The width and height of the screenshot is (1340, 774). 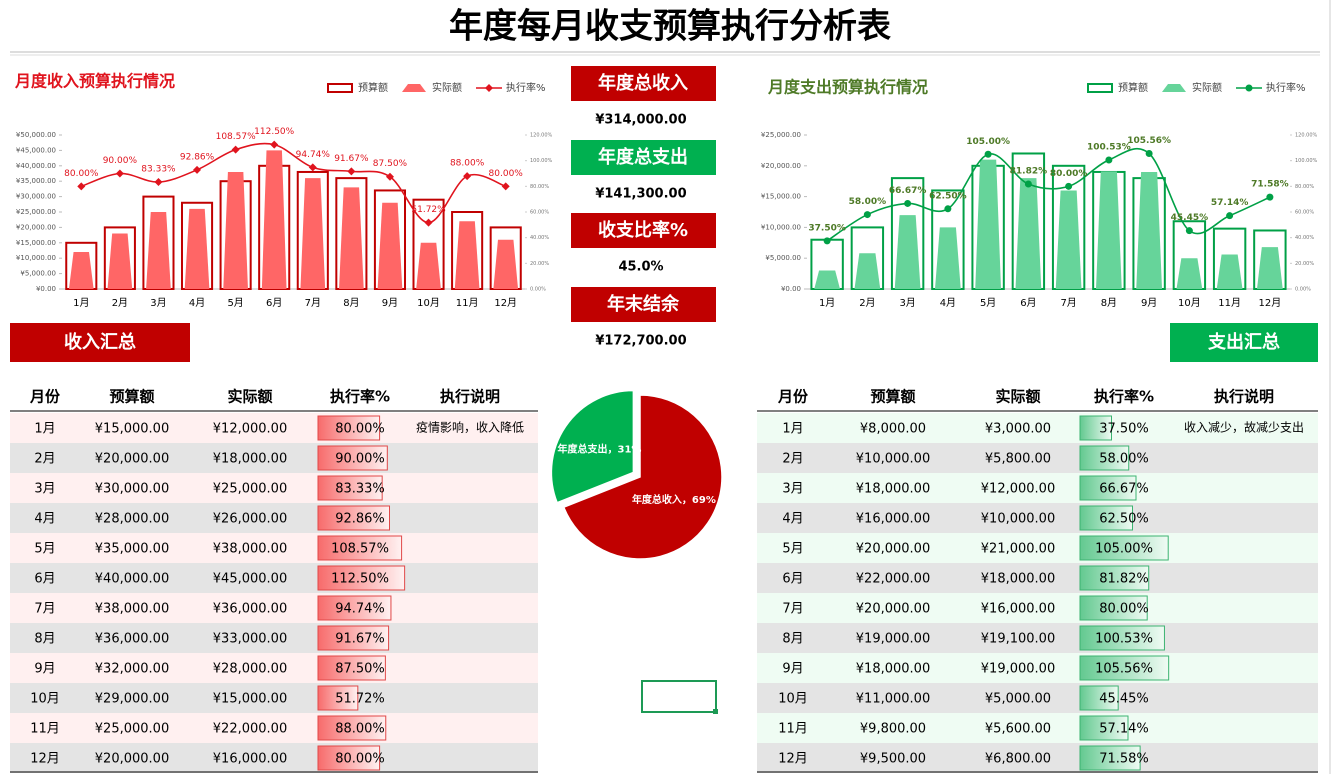 What do you see at coordinates (907, 303) in the screenshot?
I see `x-tick-label: 3月` at bounding box center [907, 303].